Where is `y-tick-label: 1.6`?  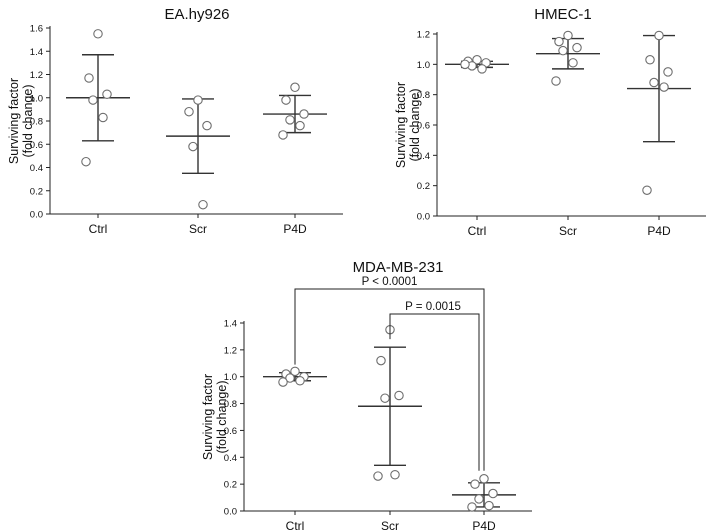
y-tick-label: 1.6 is located at coordinates (36, 29).